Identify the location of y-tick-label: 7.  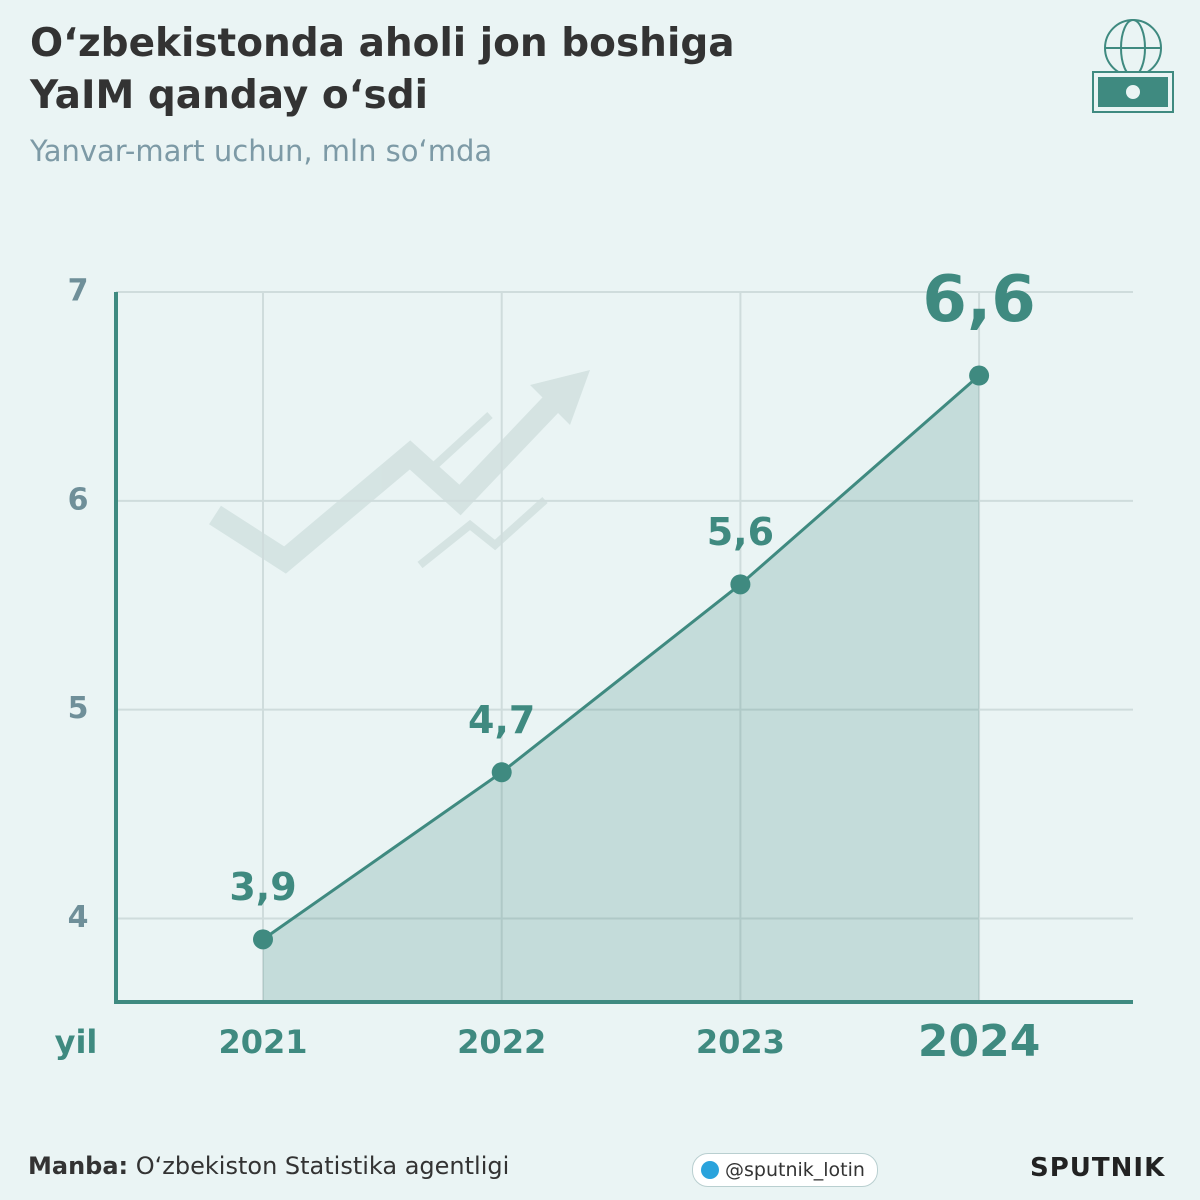
(78, 291).